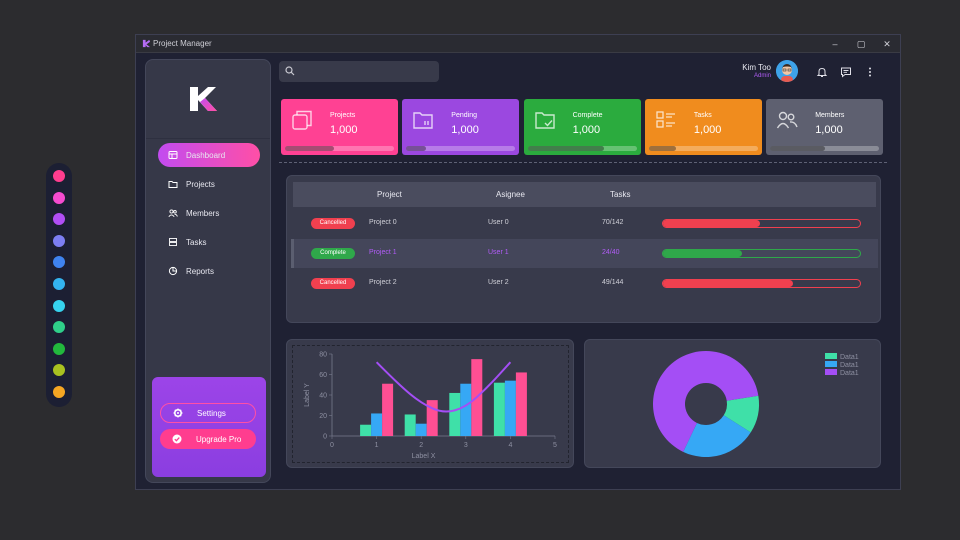 Image resolution: width=960 pixels, height=540 pixels. Describe the element at coordinates (208, 138) in the screenshot. I see `sidebar-divider` at that location.